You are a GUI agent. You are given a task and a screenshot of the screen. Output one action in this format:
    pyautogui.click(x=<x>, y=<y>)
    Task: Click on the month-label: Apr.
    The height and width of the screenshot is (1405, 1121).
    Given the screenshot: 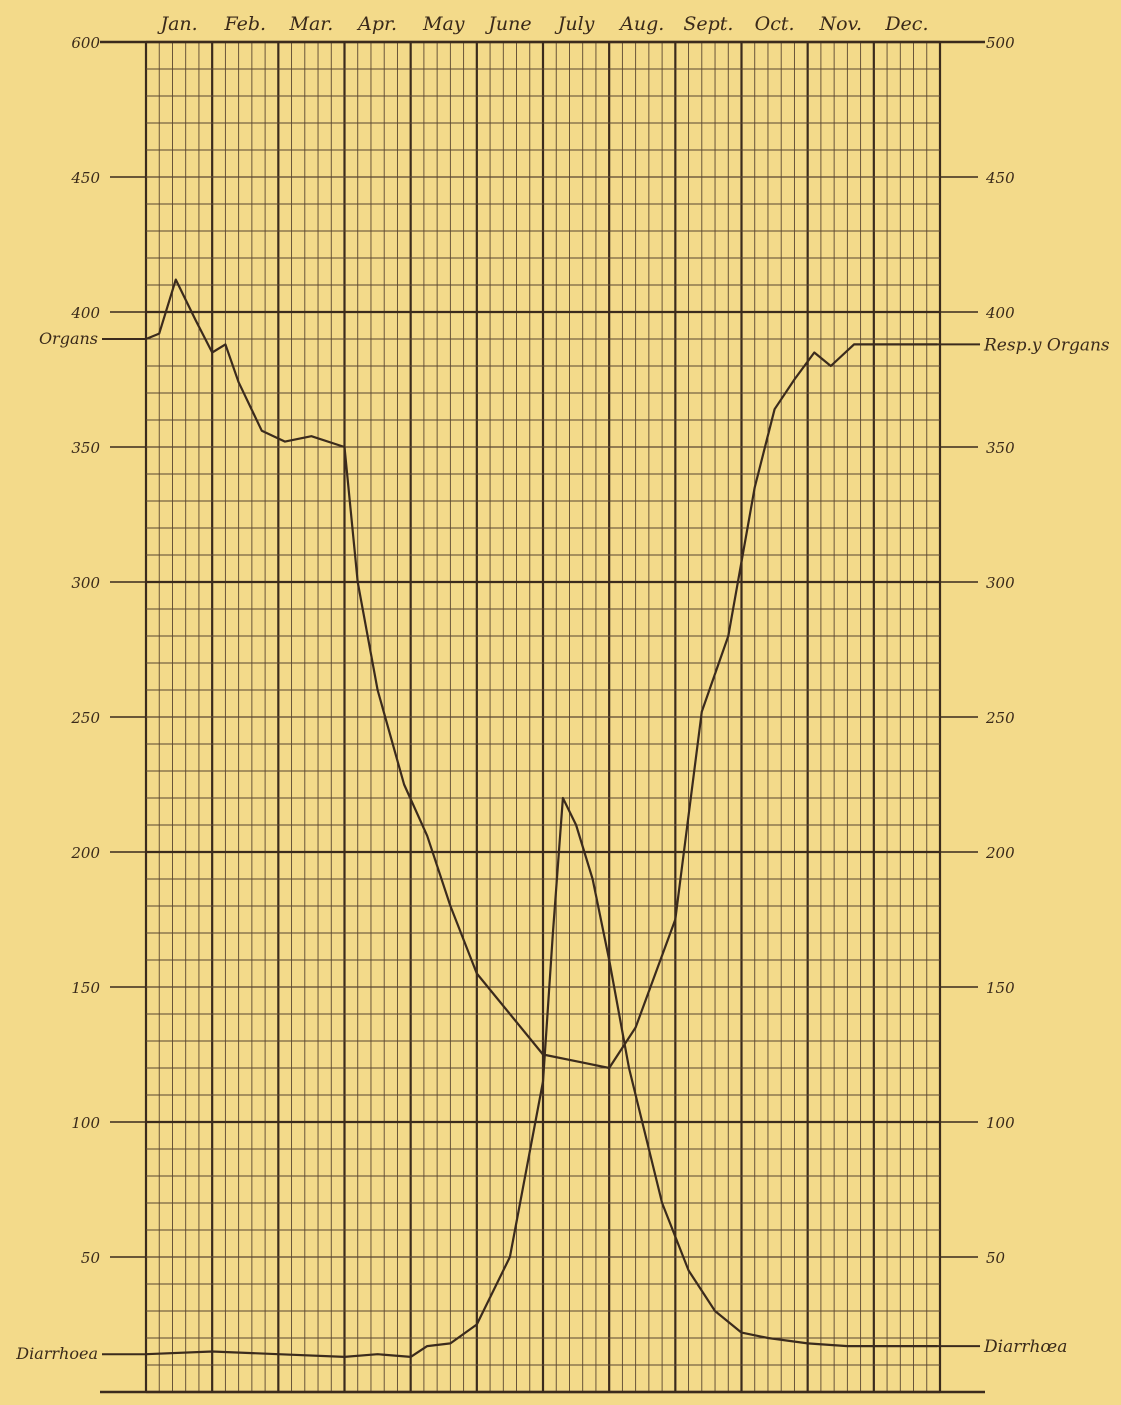 What is the action you would take?
    pyautogui.click(x=376, y=24)
    